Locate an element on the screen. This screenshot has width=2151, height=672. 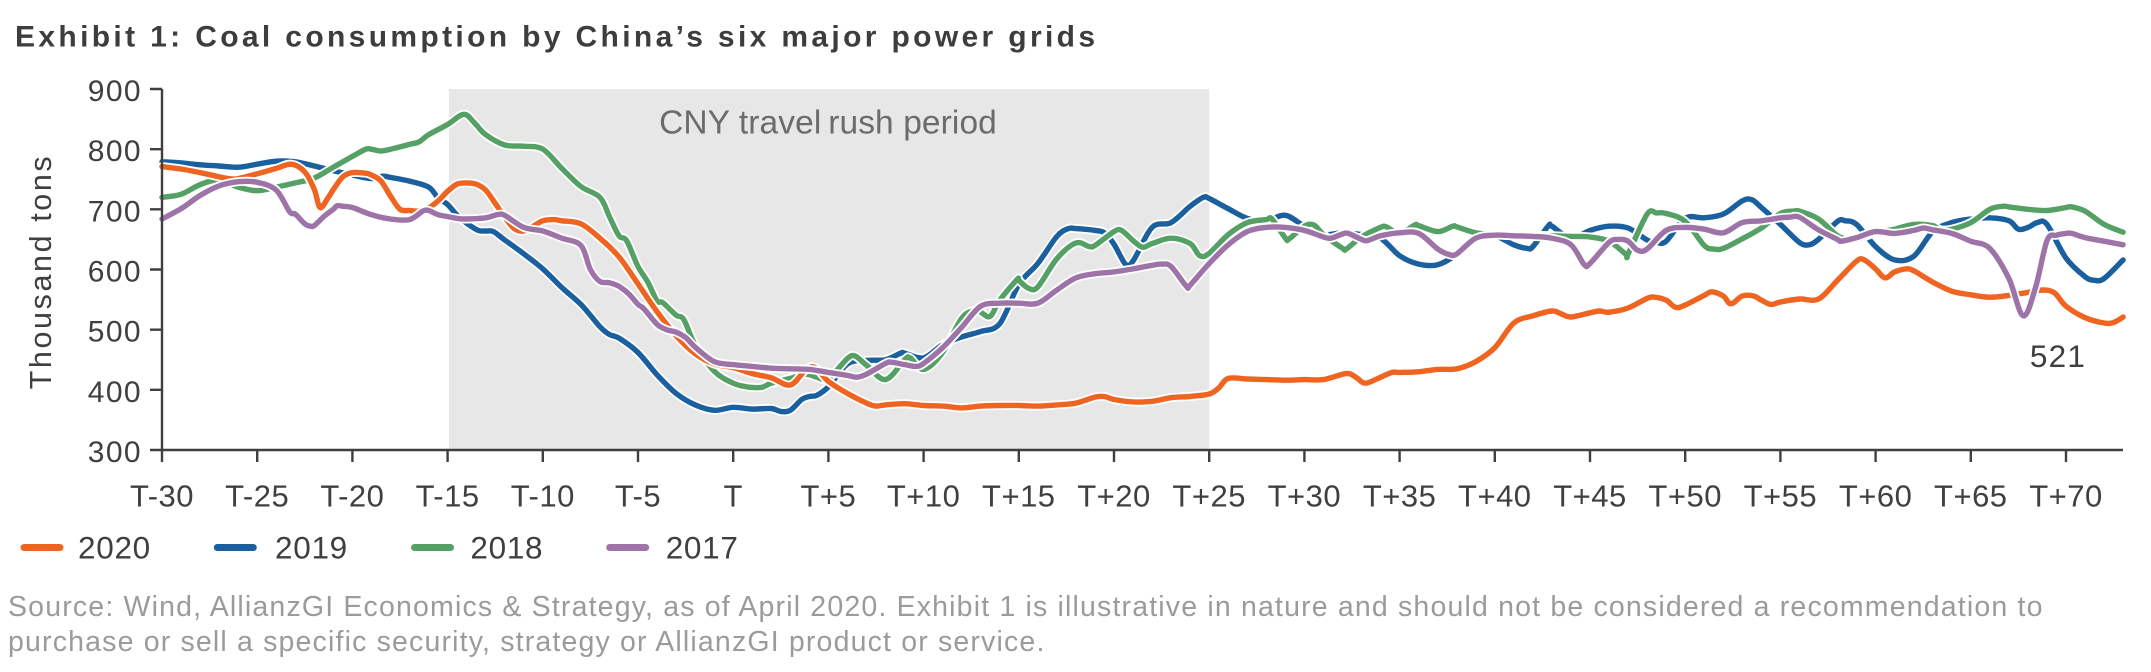
svg-text: T-15 is located at coordinates (448, 496).